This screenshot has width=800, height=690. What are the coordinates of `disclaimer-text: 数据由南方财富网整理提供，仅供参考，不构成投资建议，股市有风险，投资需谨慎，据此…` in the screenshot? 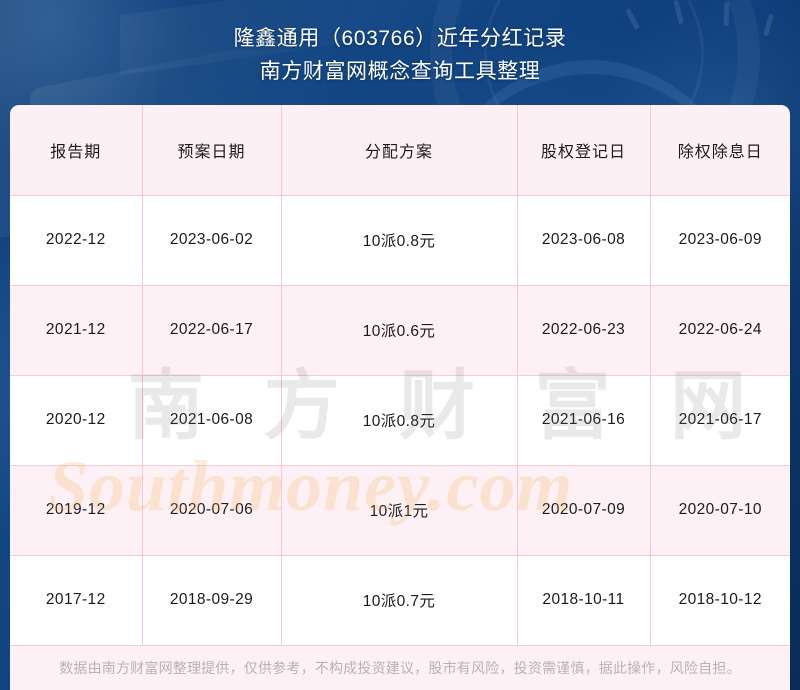 It's located at (400, 668).